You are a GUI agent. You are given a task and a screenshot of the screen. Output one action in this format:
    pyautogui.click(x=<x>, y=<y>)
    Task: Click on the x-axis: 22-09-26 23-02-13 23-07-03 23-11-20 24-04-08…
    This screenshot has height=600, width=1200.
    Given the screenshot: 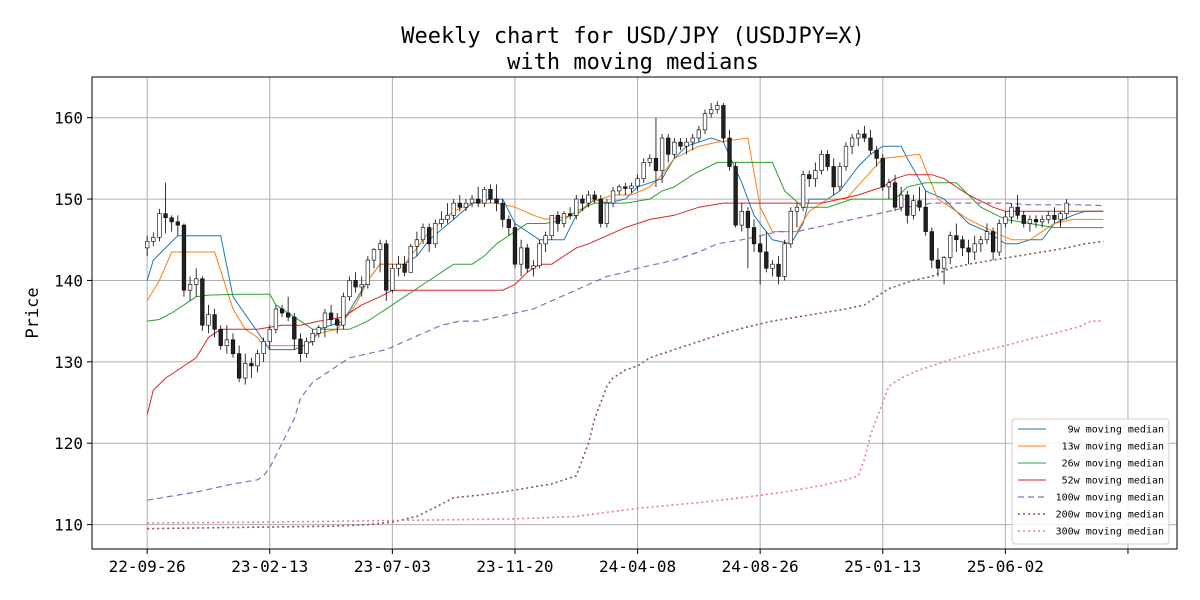 What is the action you would take?
    pyautogui.click(x=619, y=562)
    